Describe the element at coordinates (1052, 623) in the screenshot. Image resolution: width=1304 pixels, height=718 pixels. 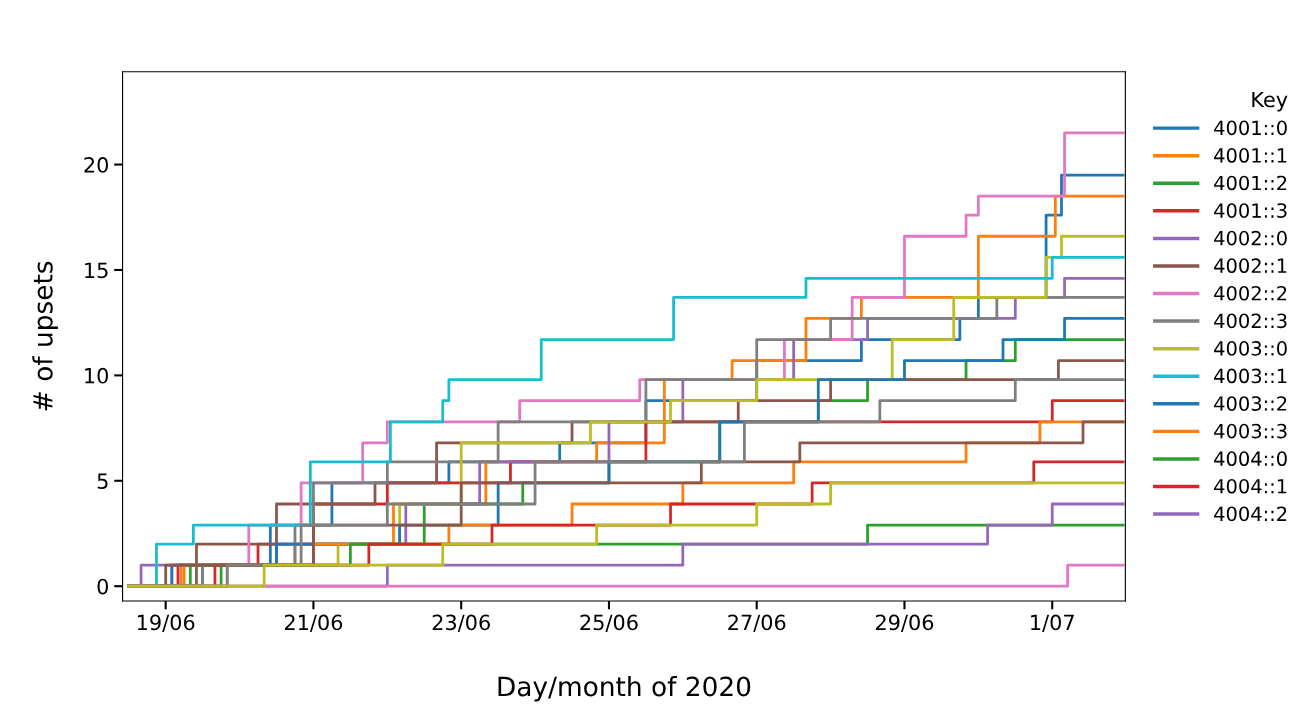
I see `x-tick-label: 1/07` at that location.